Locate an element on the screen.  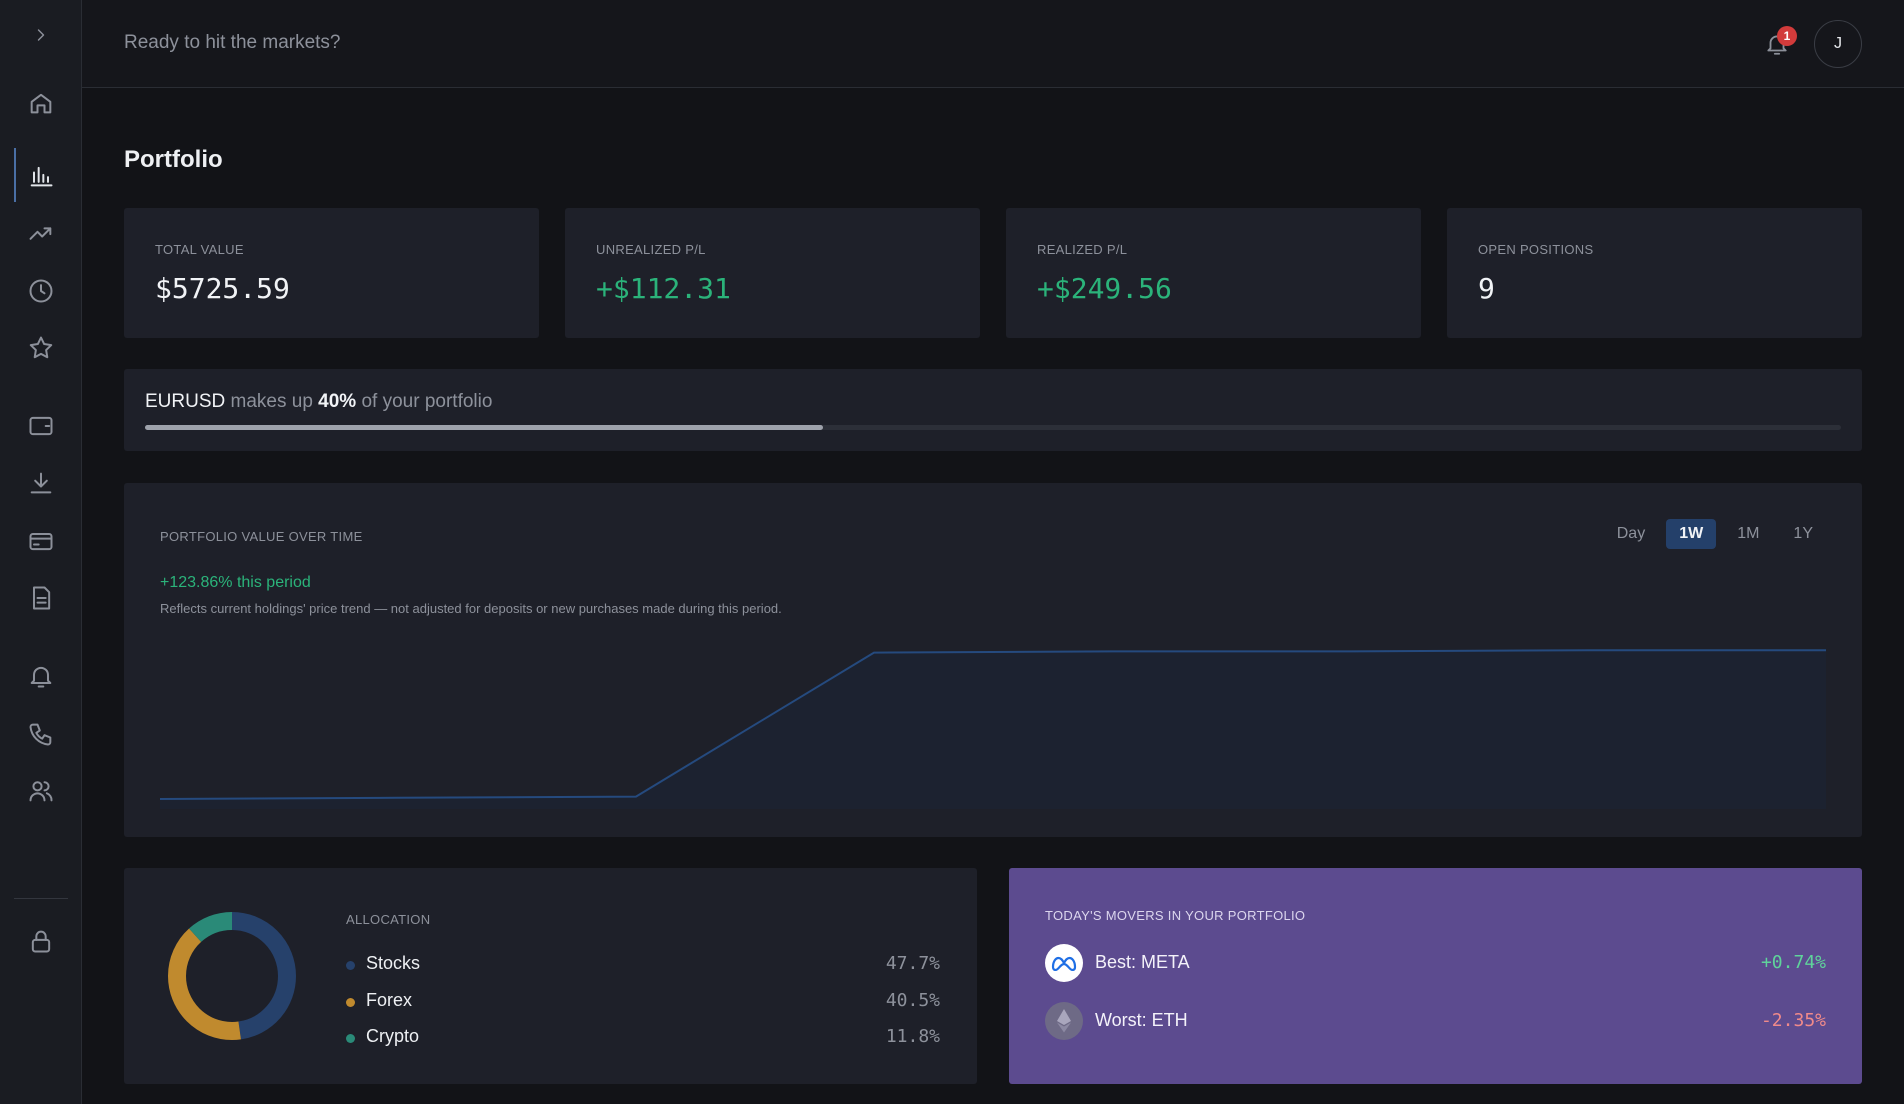
range-tabs: Day 1W 1M 1Y is located at coordinates (1715, 534).